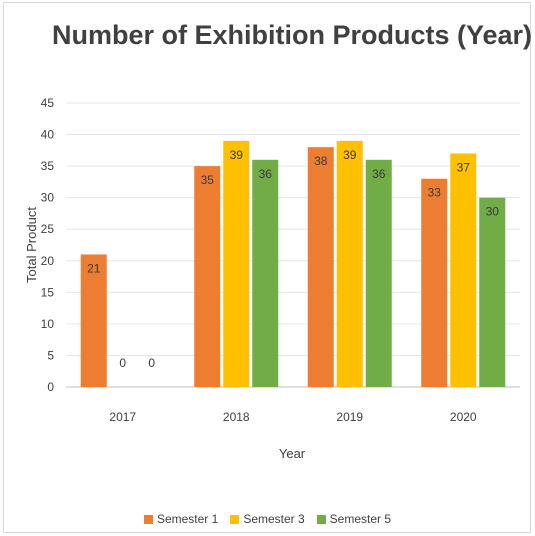  I want to click on data-label: 33, so click(435, 193).